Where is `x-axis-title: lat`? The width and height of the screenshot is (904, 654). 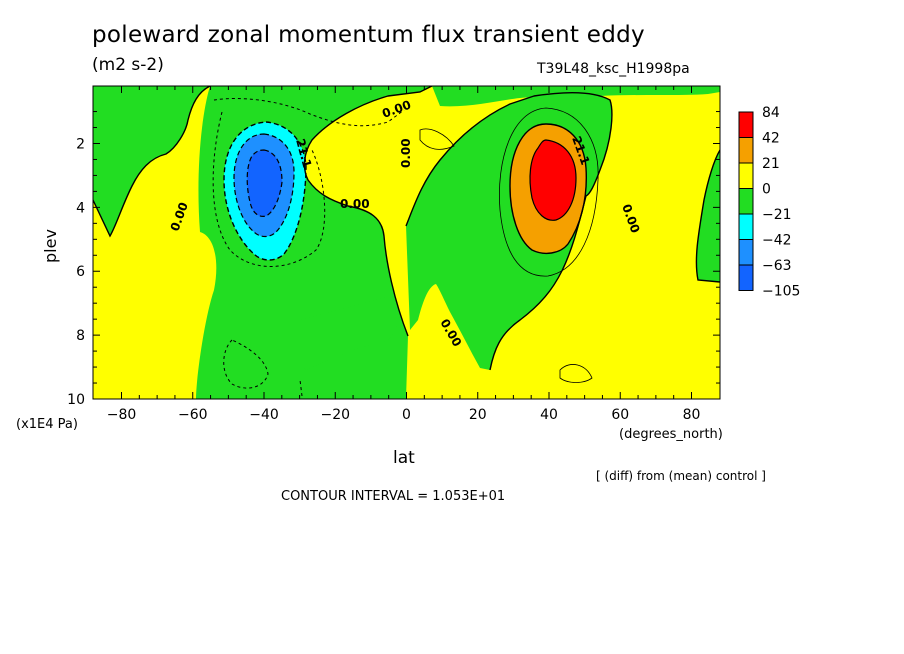 x-axis-title: lat is located at coordinates (404, 458).